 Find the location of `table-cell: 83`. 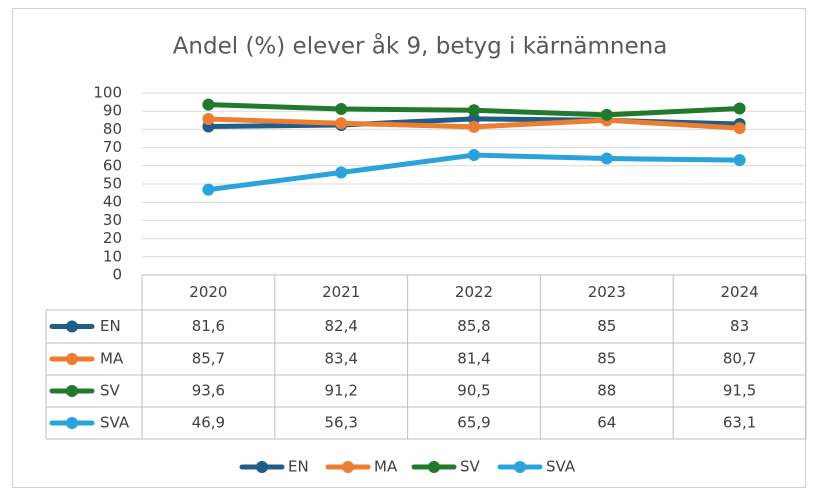

table-cell: 83 is located at coordinates (739, 326).